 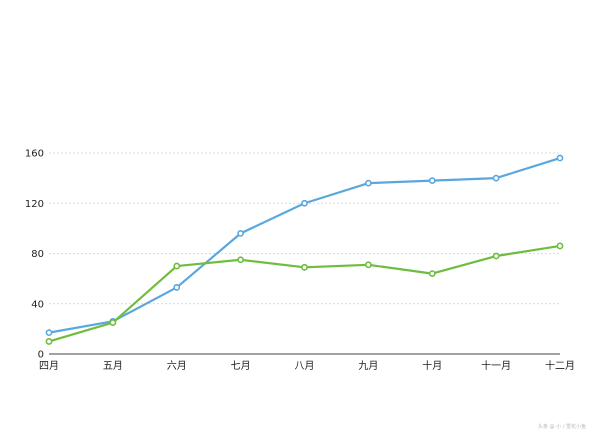 I want to click on x-tick-label: 八月, so click(x=305, y=366).